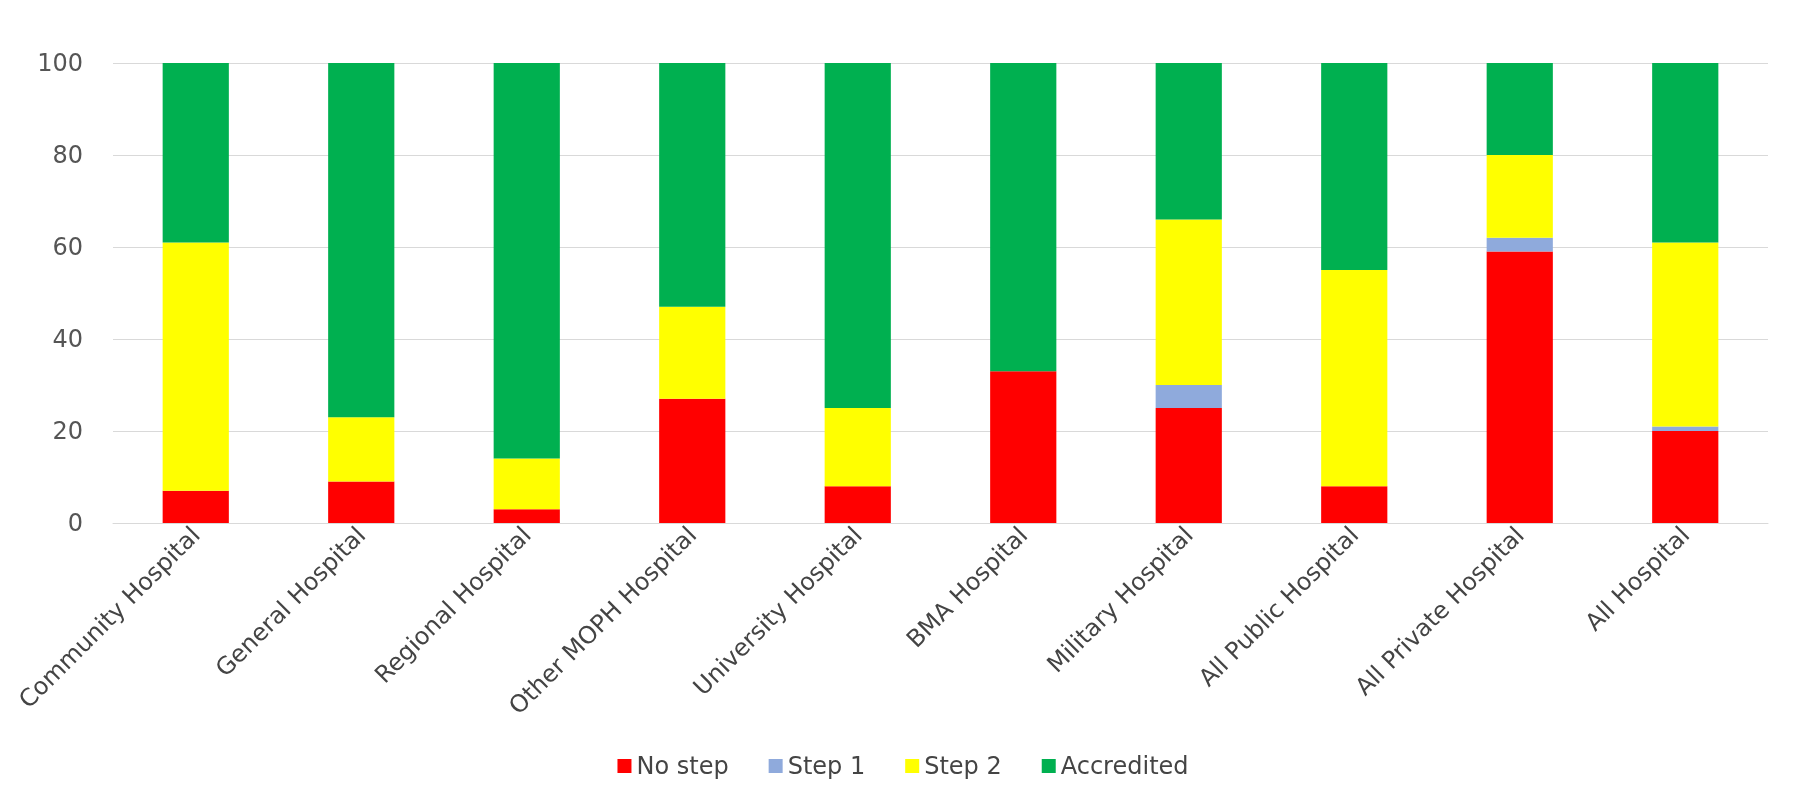 This screenshot has width=1812, height=803. Describe the element at coordinates (67, 247) in the screenshot. I see `y-tick-label: 60` at that location.